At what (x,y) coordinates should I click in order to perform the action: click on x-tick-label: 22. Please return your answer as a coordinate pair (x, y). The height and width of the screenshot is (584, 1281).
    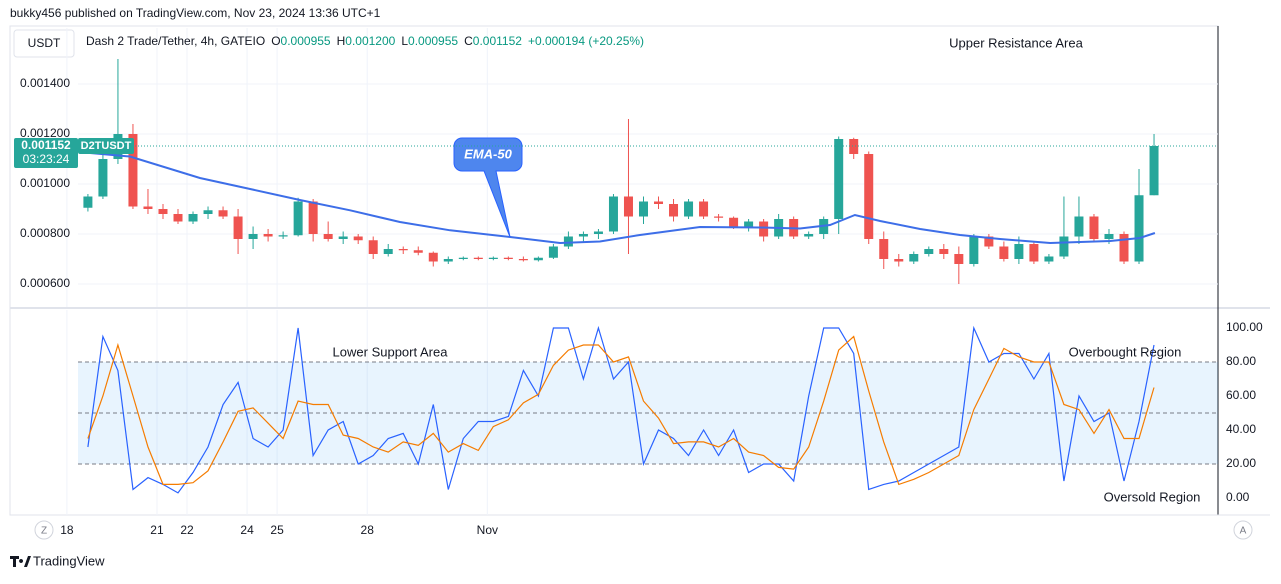
    Looking at the image, I should click on (187, 530).